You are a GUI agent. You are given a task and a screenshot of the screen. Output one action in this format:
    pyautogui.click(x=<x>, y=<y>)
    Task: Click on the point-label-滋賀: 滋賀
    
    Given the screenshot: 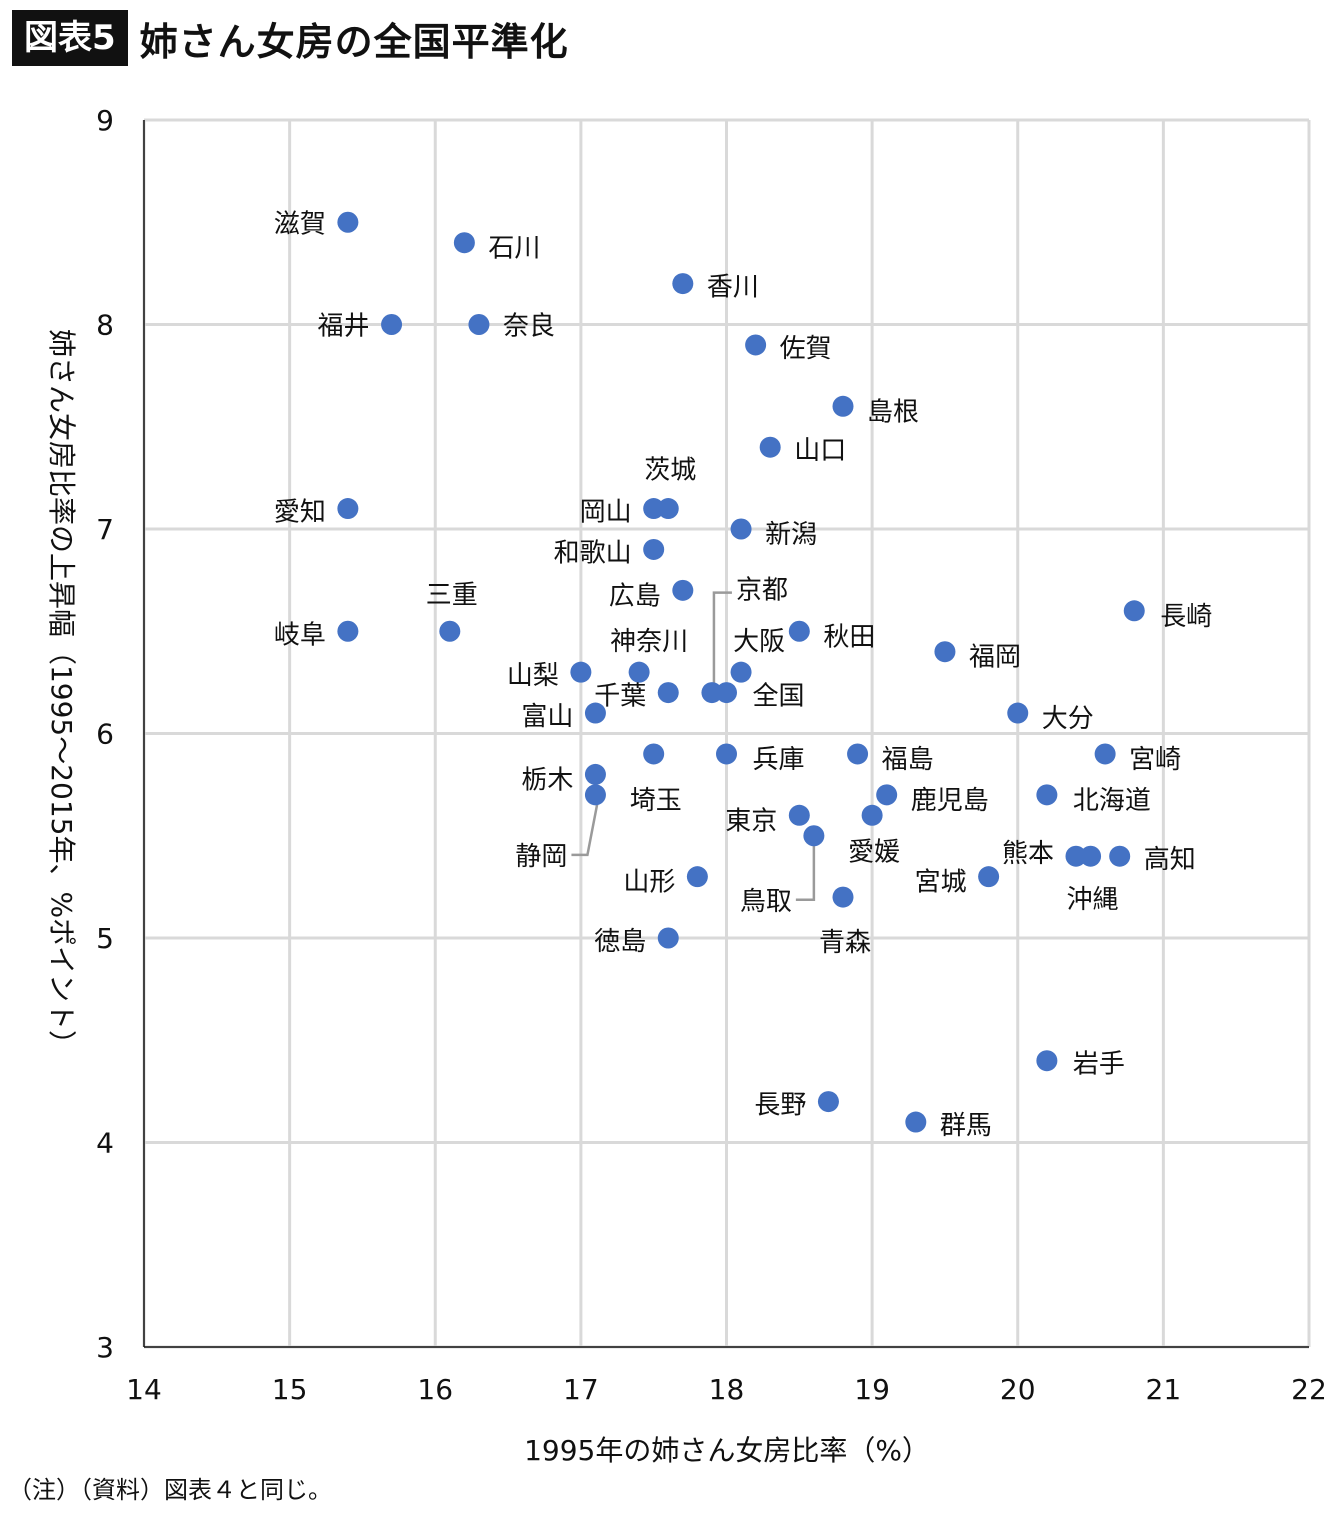 What is the action you would take?
    pyautogui.click(x=300, y=224)
    